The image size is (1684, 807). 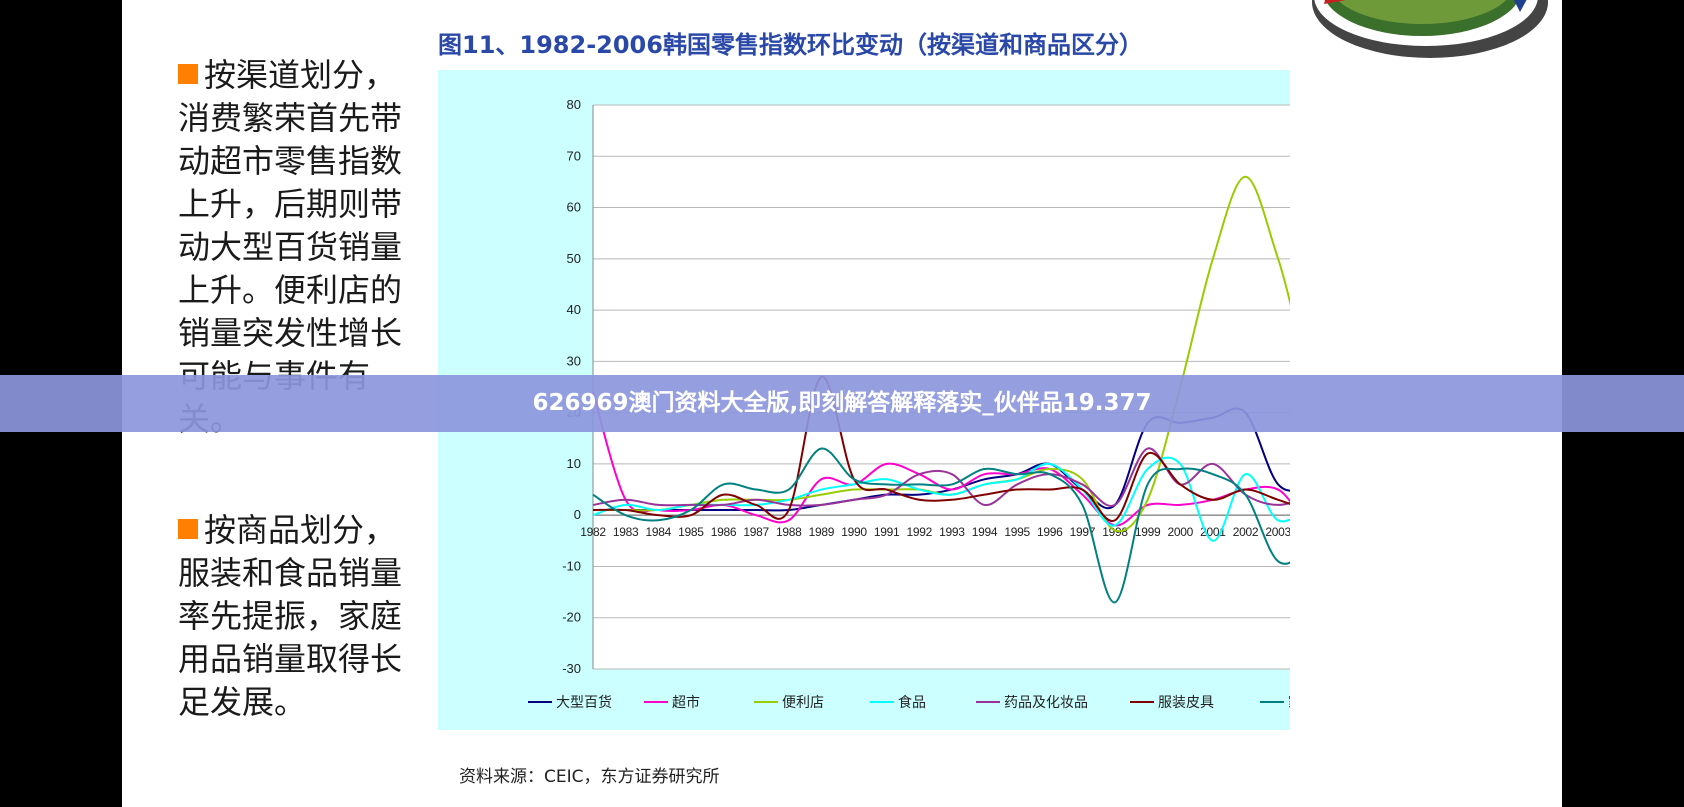 I want to click on x-tick-label: 2003, so click(x=1277, y=532).